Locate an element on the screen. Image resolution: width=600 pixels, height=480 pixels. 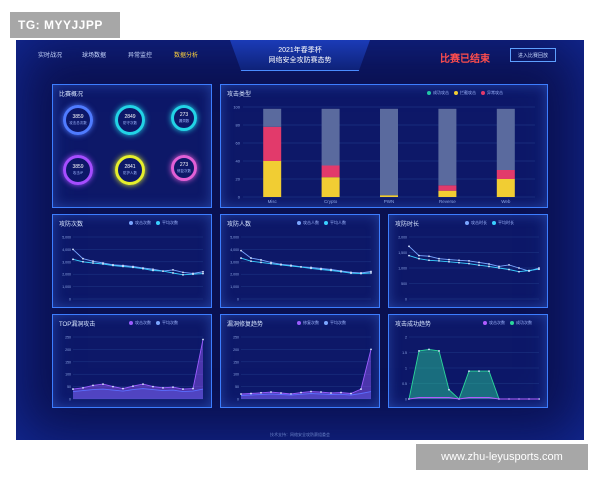
stat-ring is located at coordinates (130, 170).